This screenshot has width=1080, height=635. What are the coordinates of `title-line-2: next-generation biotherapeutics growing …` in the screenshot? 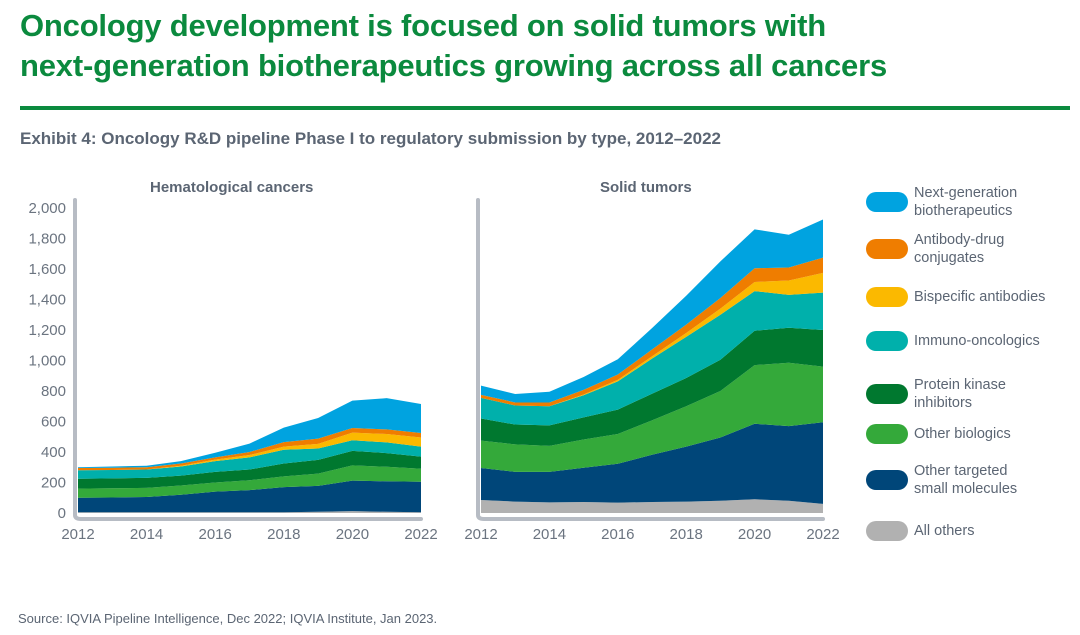 It's located at (453, 65).